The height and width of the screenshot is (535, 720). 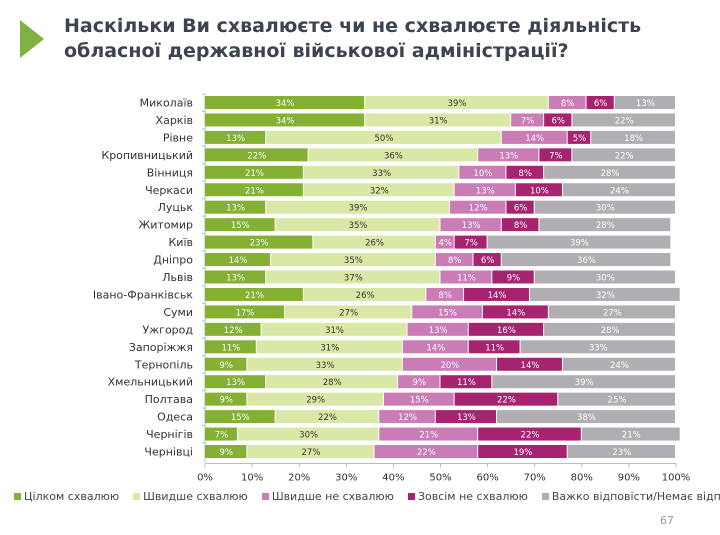 I want to click on category-label: Миколаїв, so click(x=166, y=103).